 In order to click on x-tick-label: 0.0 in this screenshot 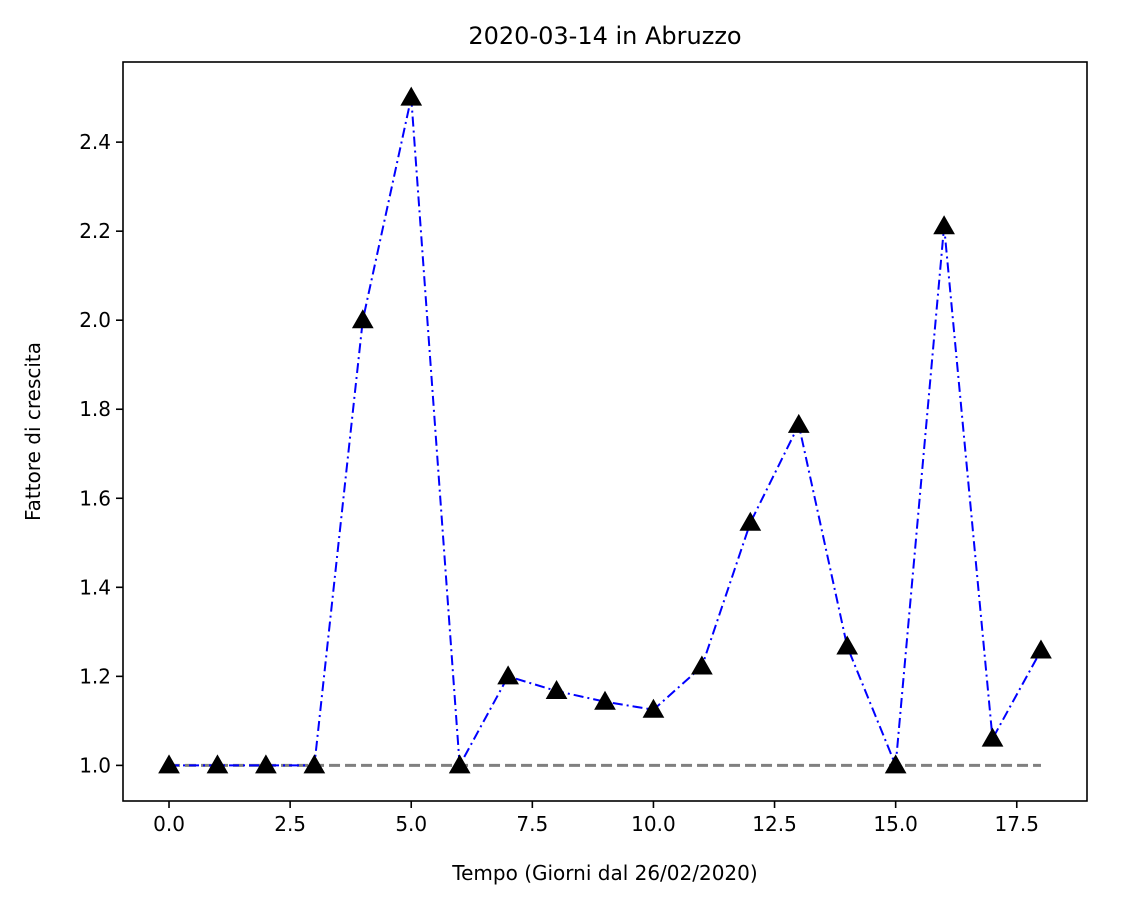, I will do `click(169, 824)`.